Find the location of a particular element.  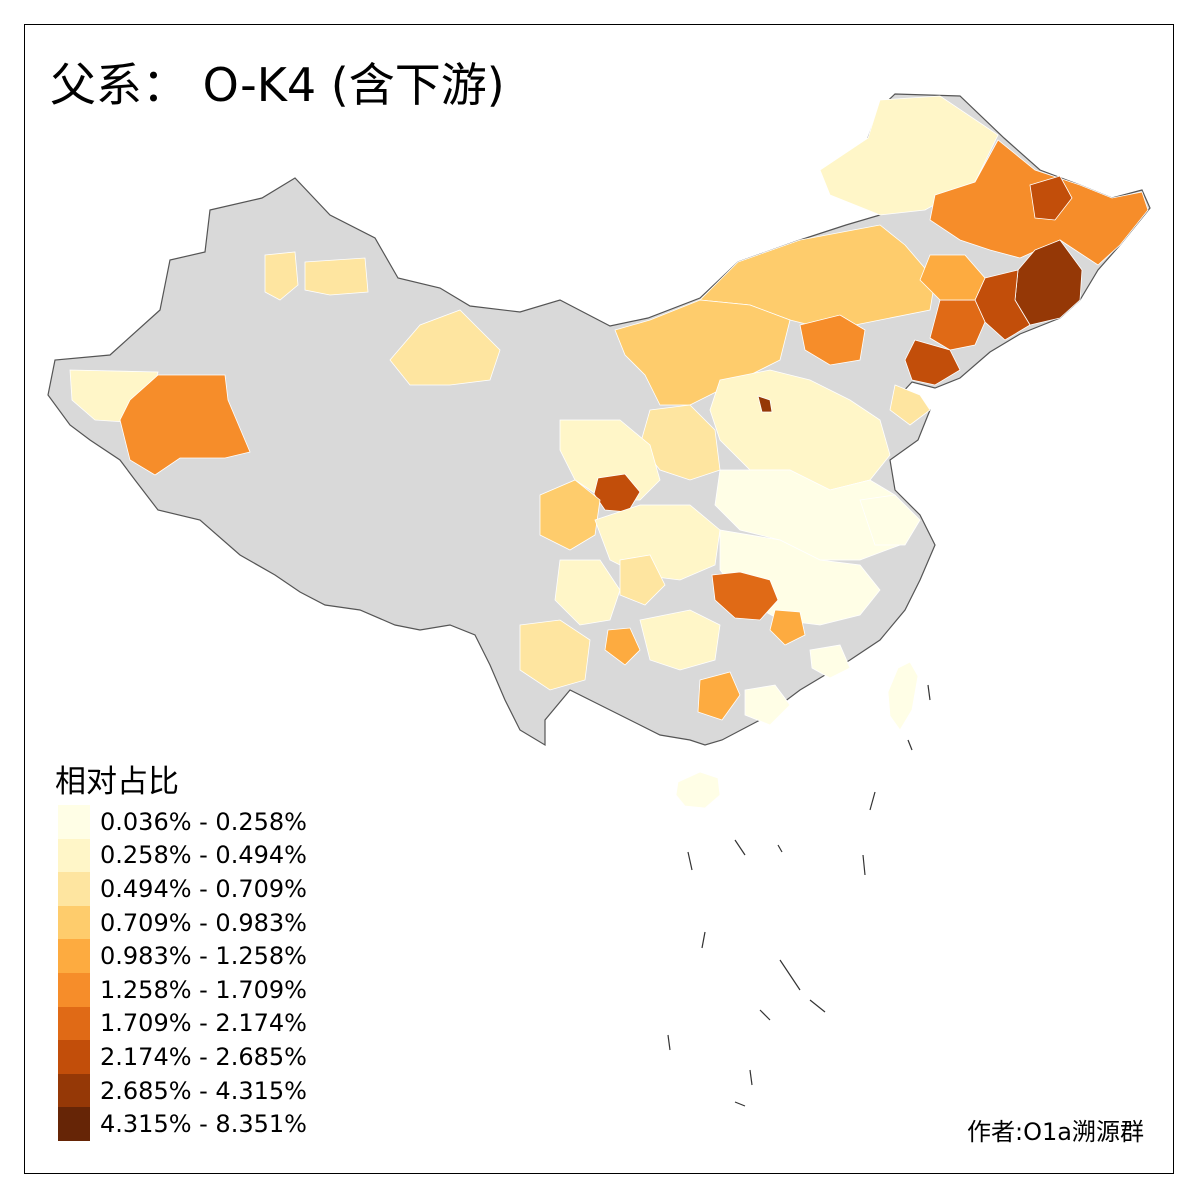

legend-row: 0.258% - 0.494% is located at coordinates (182, 855).